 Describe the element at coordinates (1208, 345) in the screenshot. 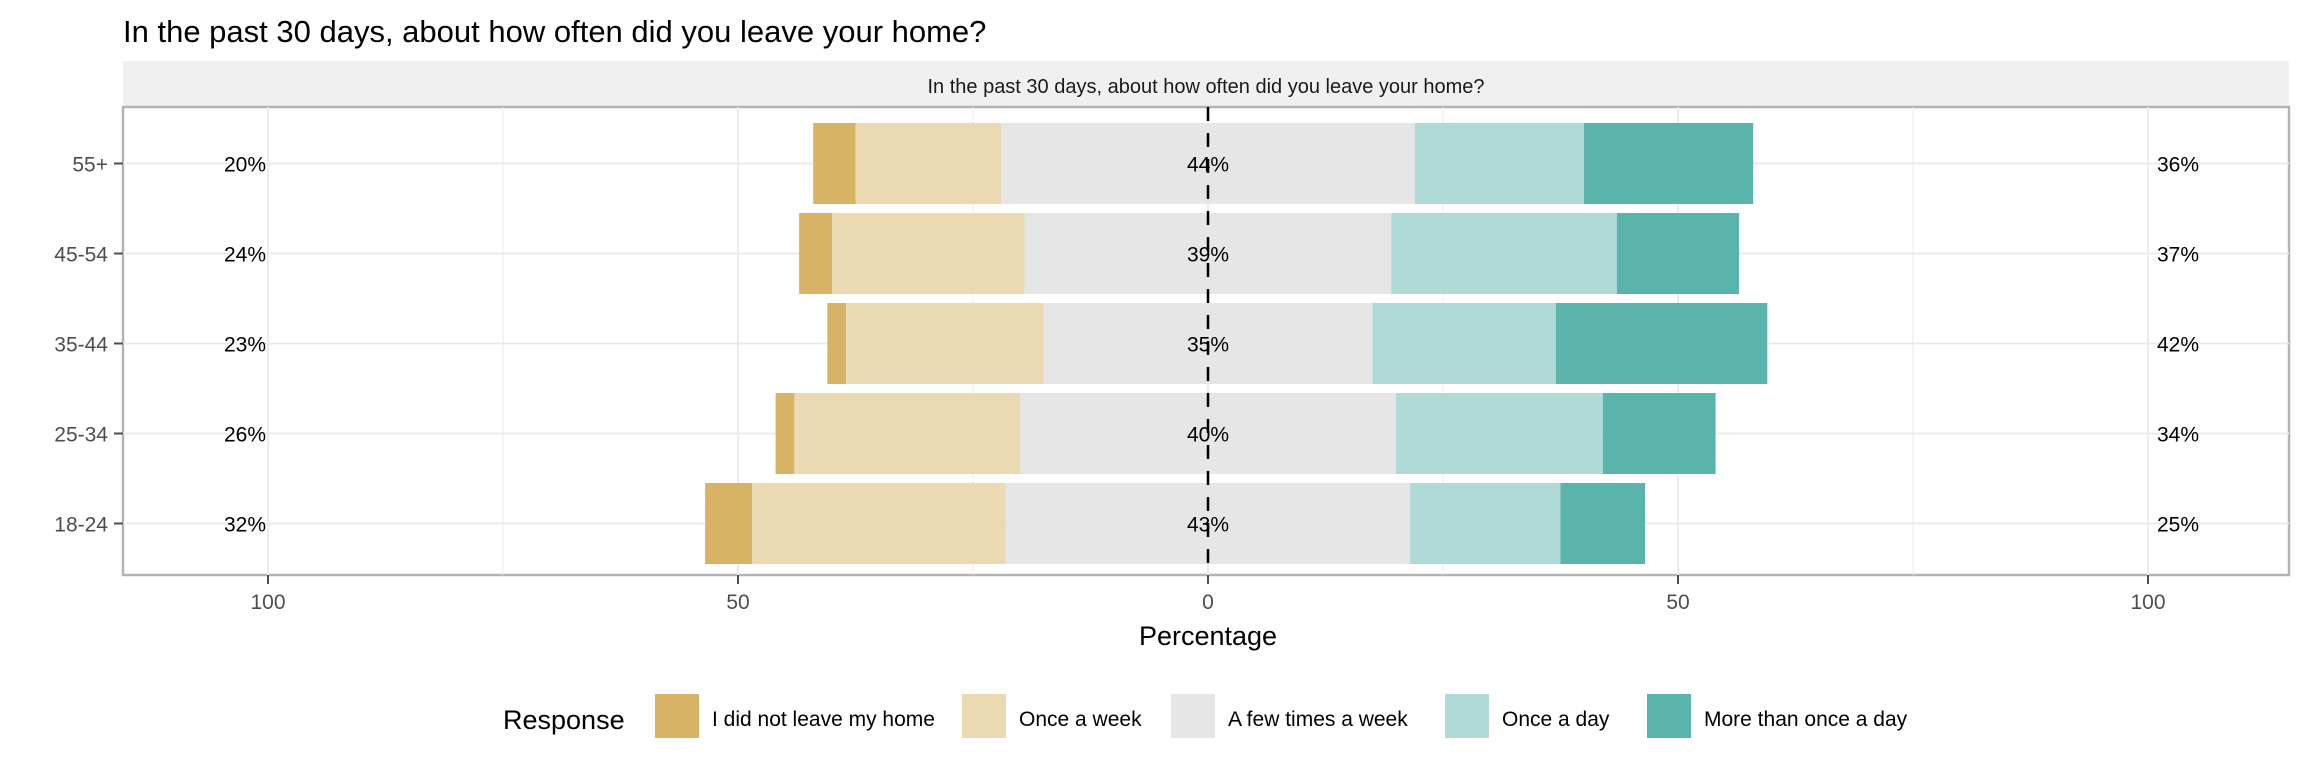

I see `center-percent-label: 35%` at that location.